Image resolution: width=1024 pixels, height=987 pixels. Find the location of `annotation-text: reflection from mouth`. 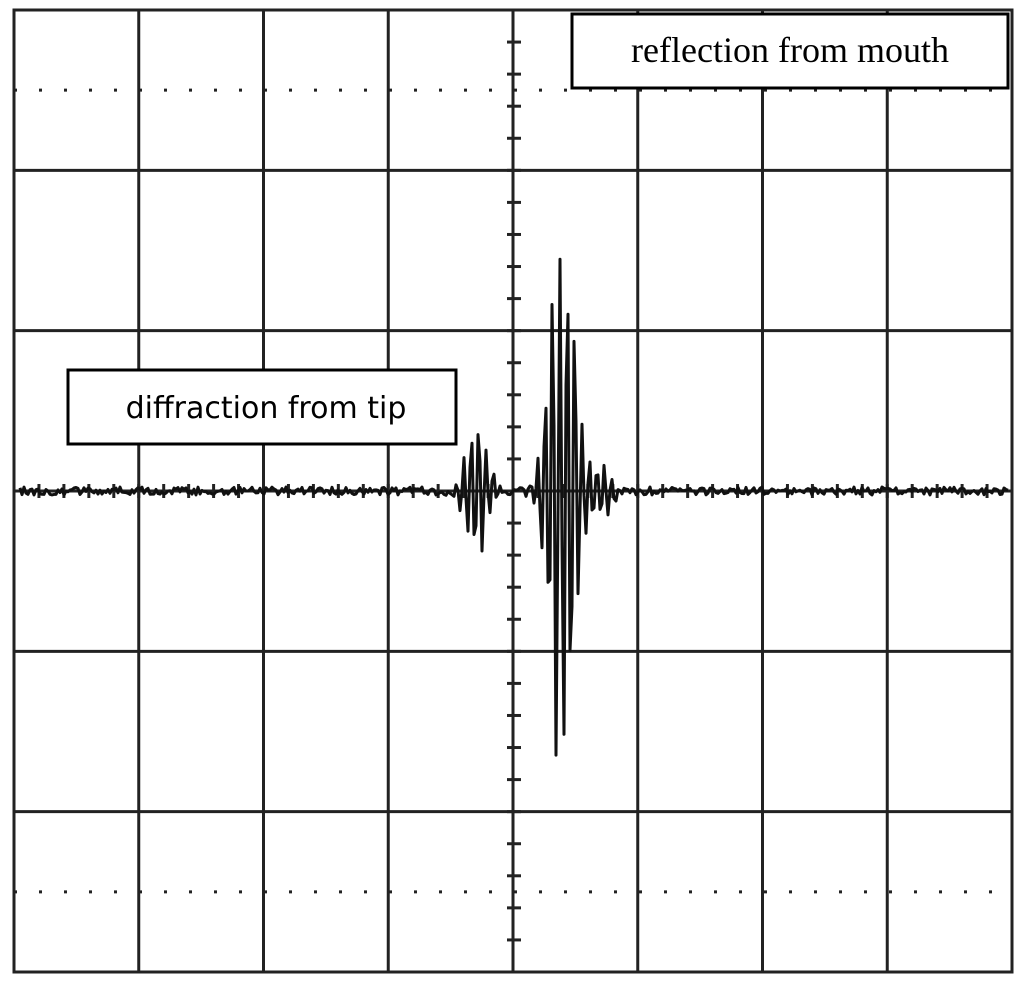

annotation-text: reflection from mouth is located at coordinates (790, 50).